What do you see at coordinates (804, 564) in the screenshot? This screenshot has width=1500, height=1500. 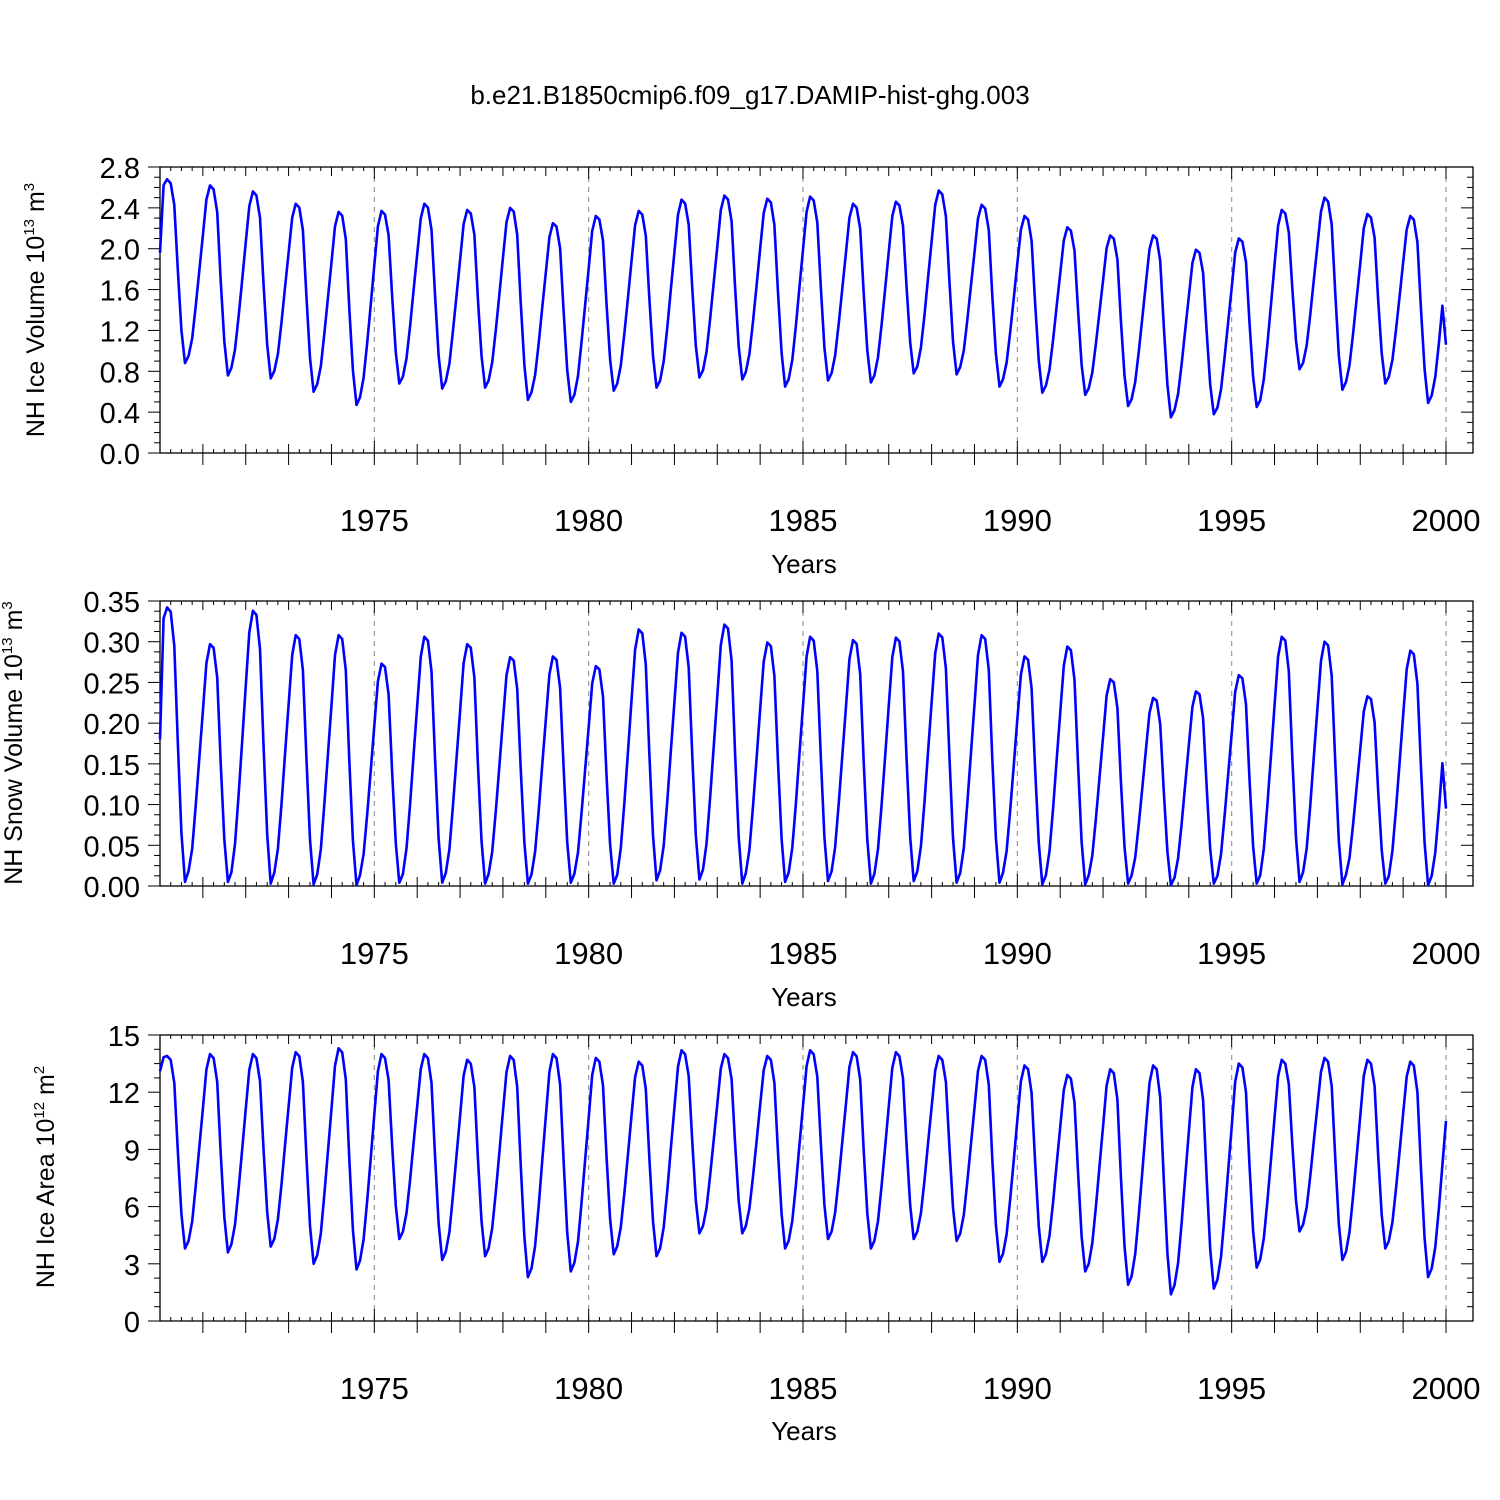 I see `xlabel-ice-volume: Years` at bounding box center [804, 564].